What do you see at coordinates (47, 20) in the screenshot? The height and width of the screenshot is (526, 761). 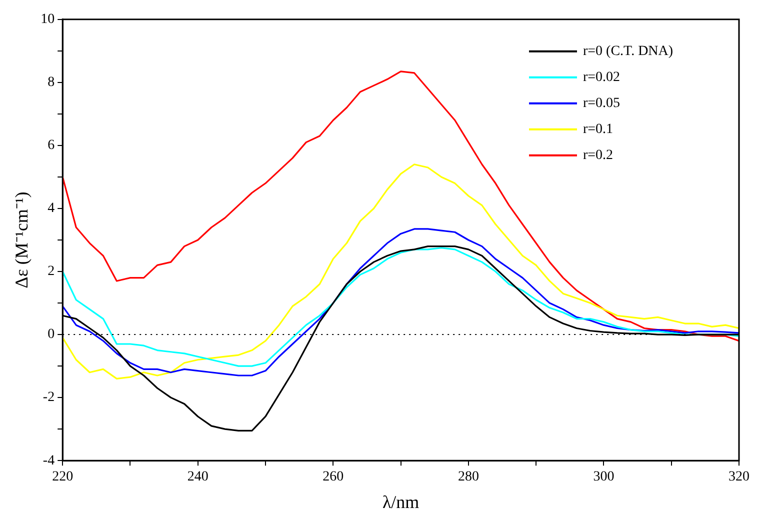 I see `y-tick-label: 10` at bounding box center [47, 20].